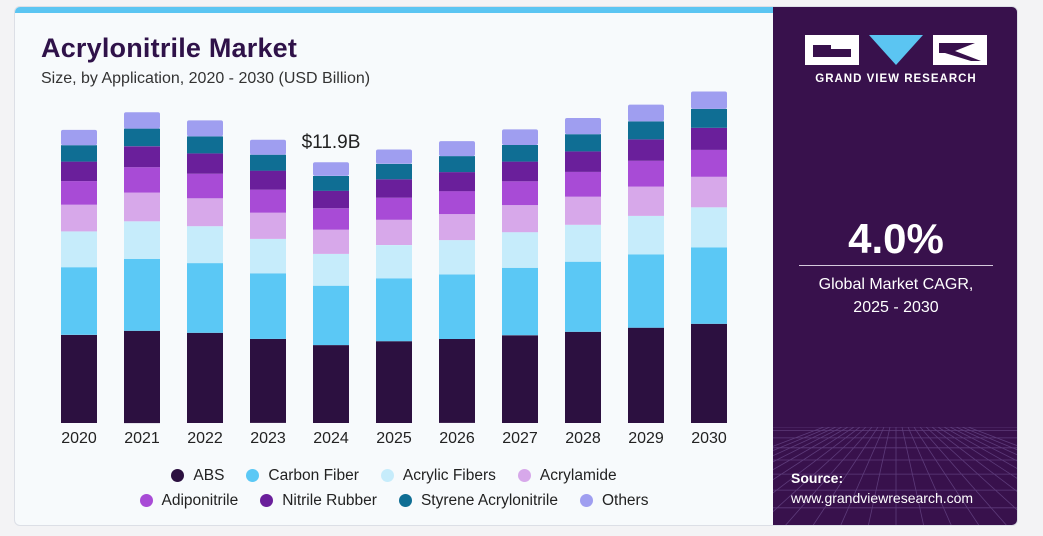 Image resolution: width=1043 pixels, height=536 pixels. I want to click on x-tick-label: 2030, so click(709, 438).